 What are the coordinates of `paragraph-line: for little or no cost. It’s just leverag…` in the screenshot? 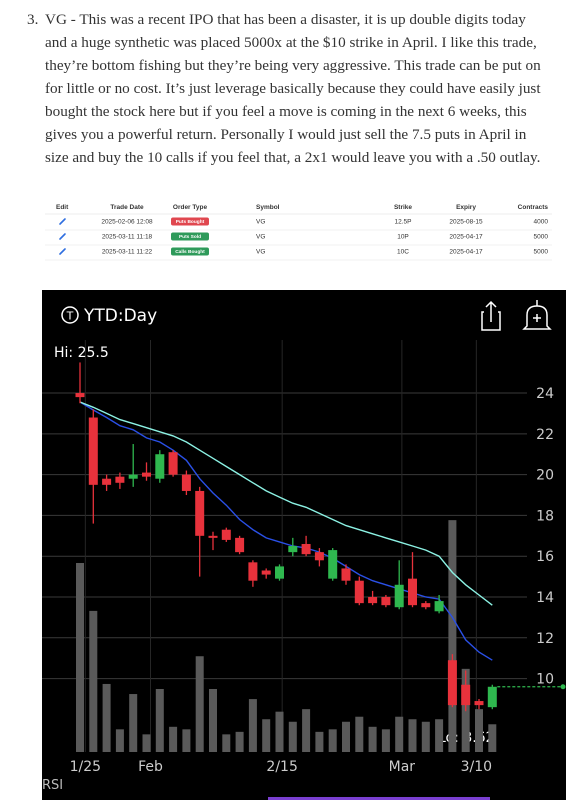 It's located at (293, 88).